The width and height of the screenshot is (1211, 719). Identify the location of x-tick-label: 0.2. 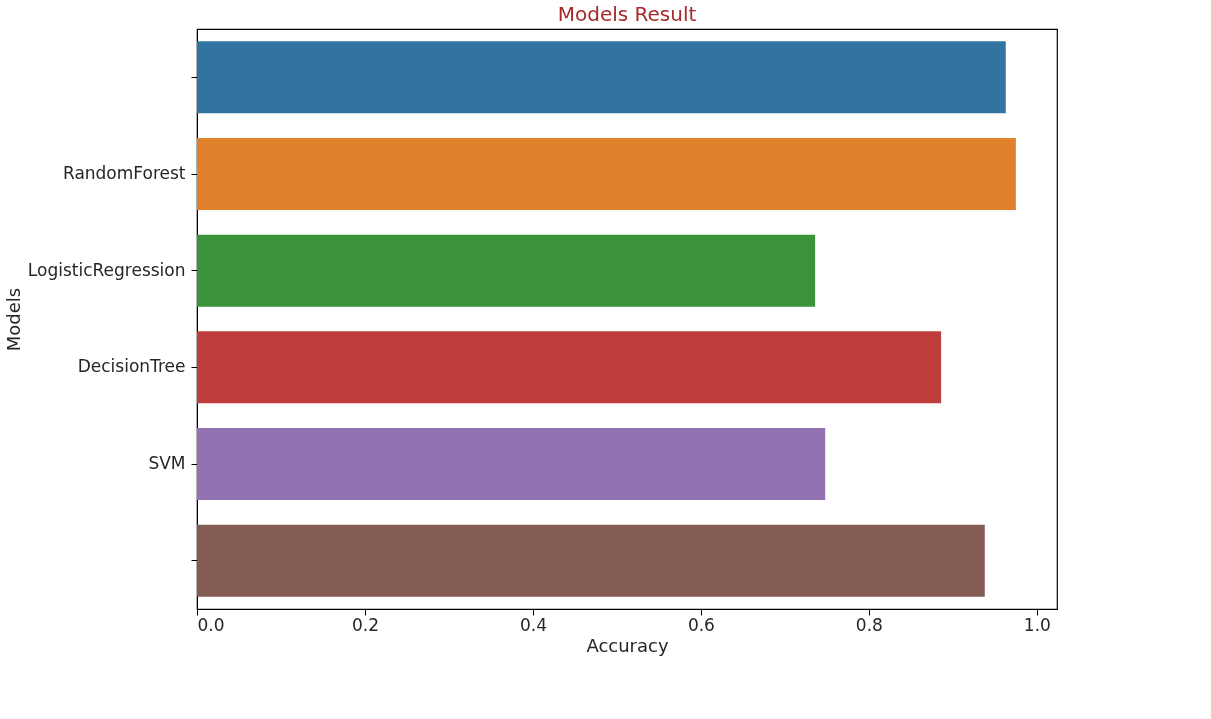
(365, 624).